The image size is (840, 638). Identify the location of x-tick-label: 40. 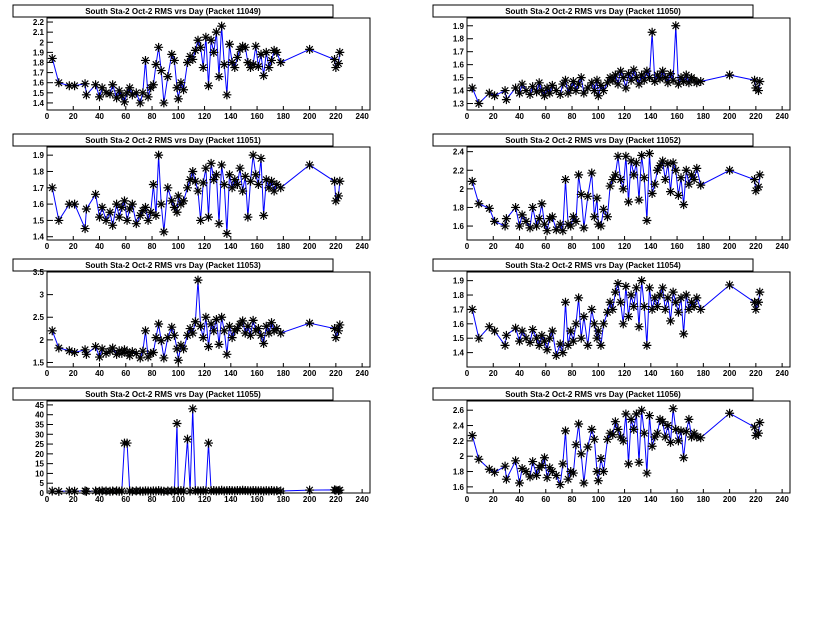
(519, 246).